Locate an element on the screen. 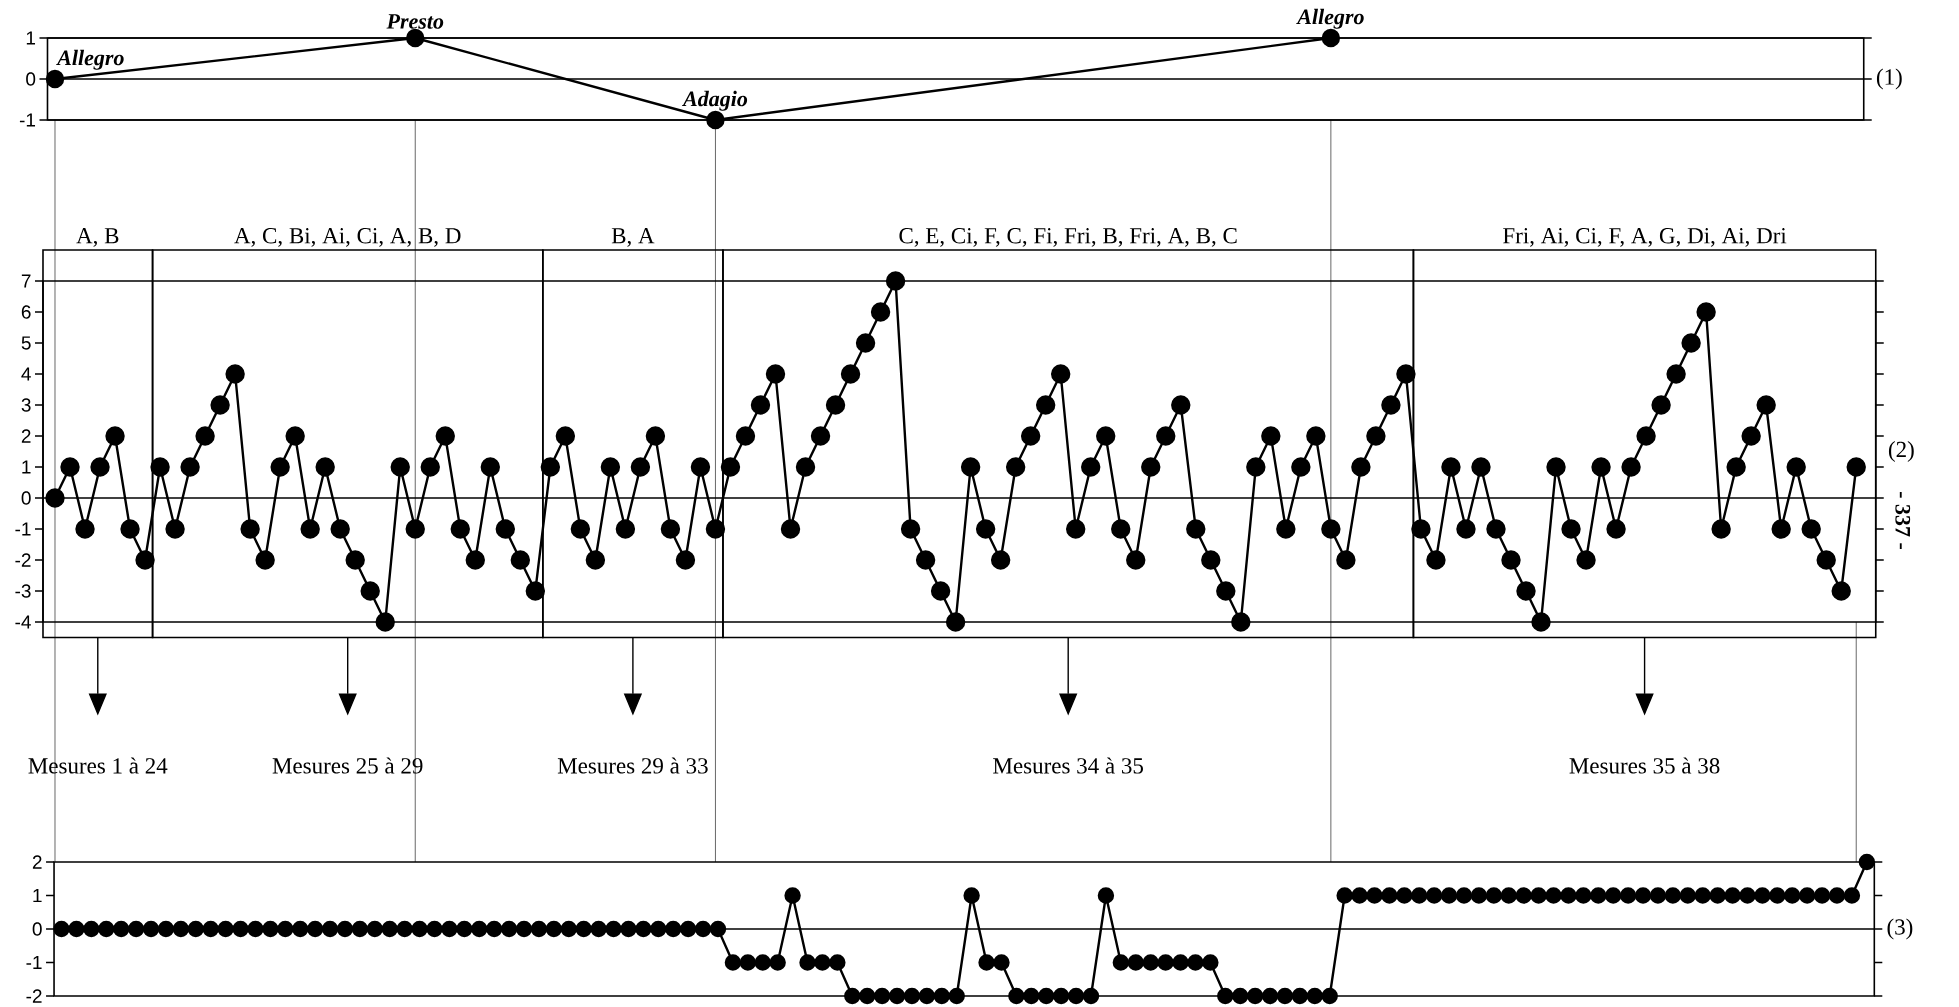 The width and height of the screenshot is (1959, 1007). text: Mesures 35 à 38 is located at coordinates (1644, 765).